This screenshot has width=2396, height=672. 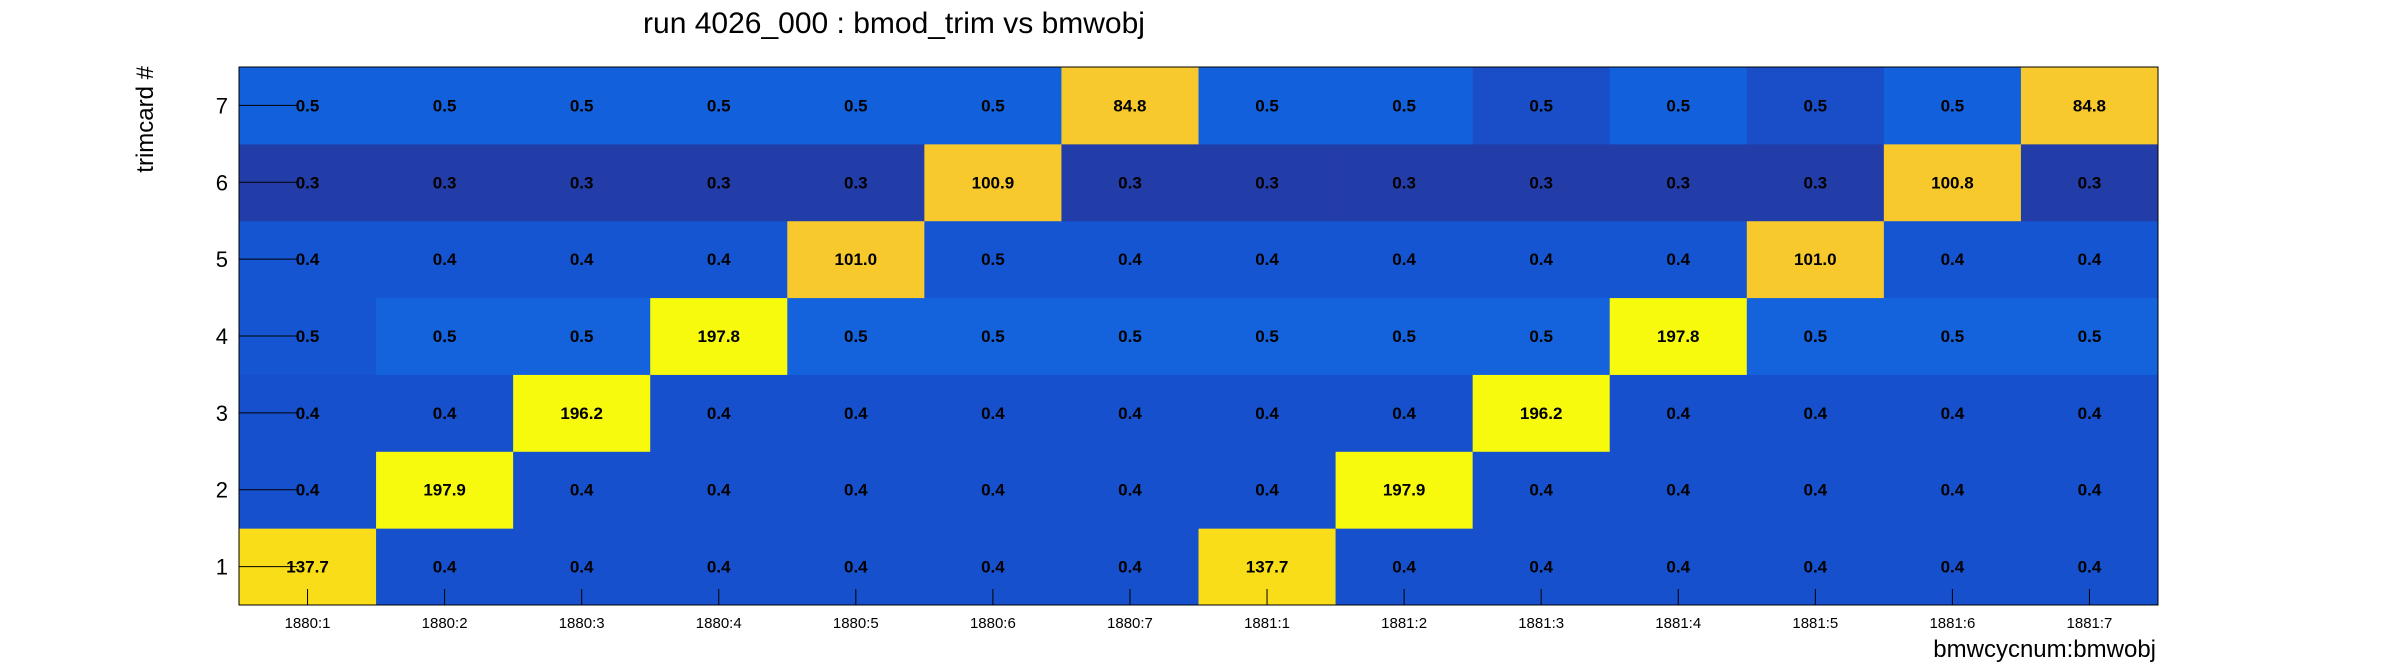 What do you see at coordinates (1541, 623) in the screenshot?
I see `x-tick-label: 1881:3` at bounding box center [1541, 623].